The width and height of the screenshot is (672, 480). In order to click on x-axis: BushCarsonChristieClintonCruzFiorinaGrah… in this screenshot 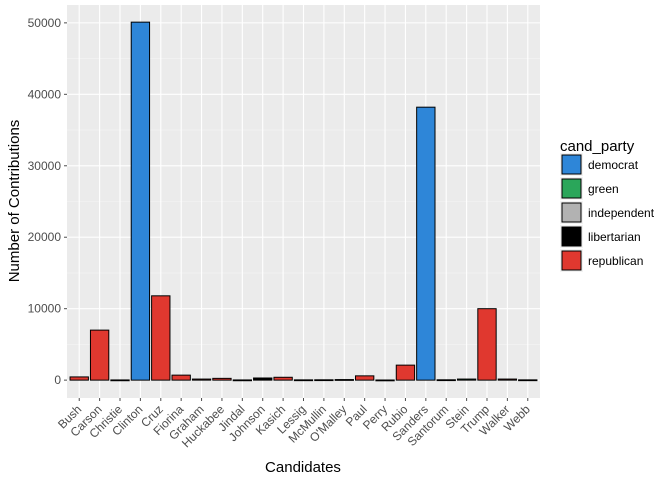, I will do `click(294, 424)`.